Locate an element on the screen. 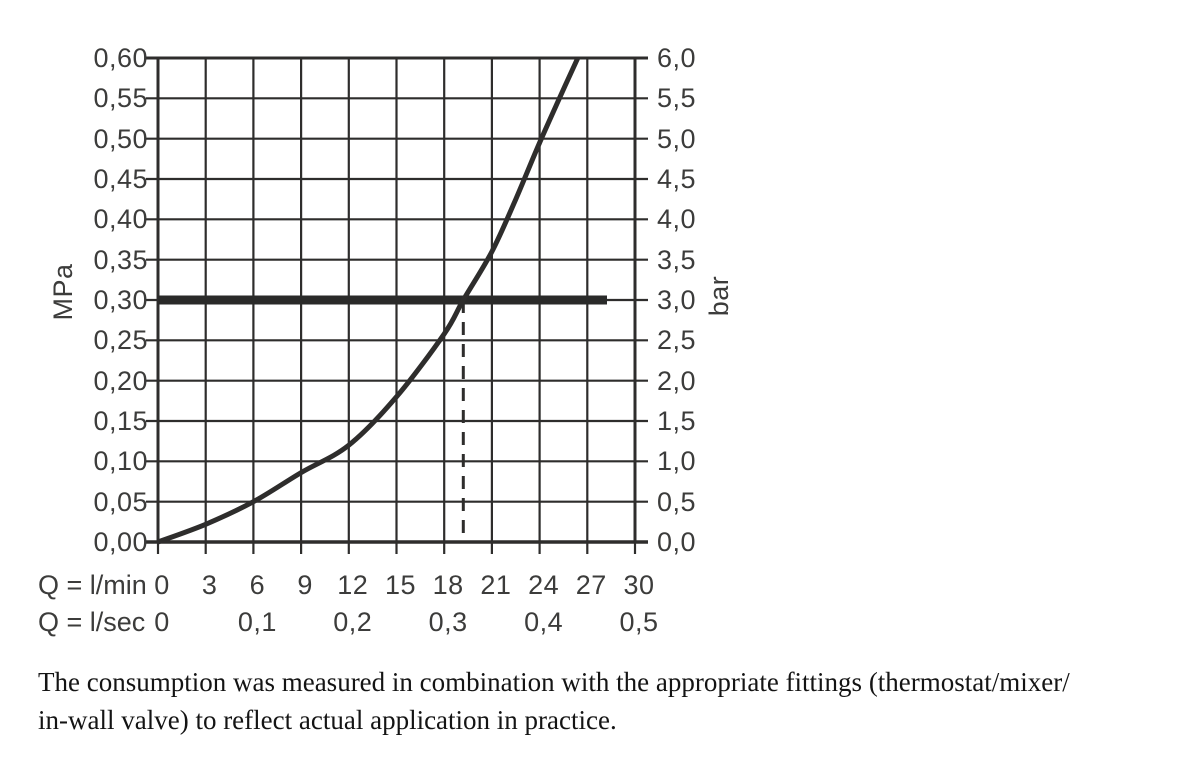 This screenshot has height=765, width=1200. x-axis-lsec-row-label: Q = l/sec is located at coordinates (92, 622).